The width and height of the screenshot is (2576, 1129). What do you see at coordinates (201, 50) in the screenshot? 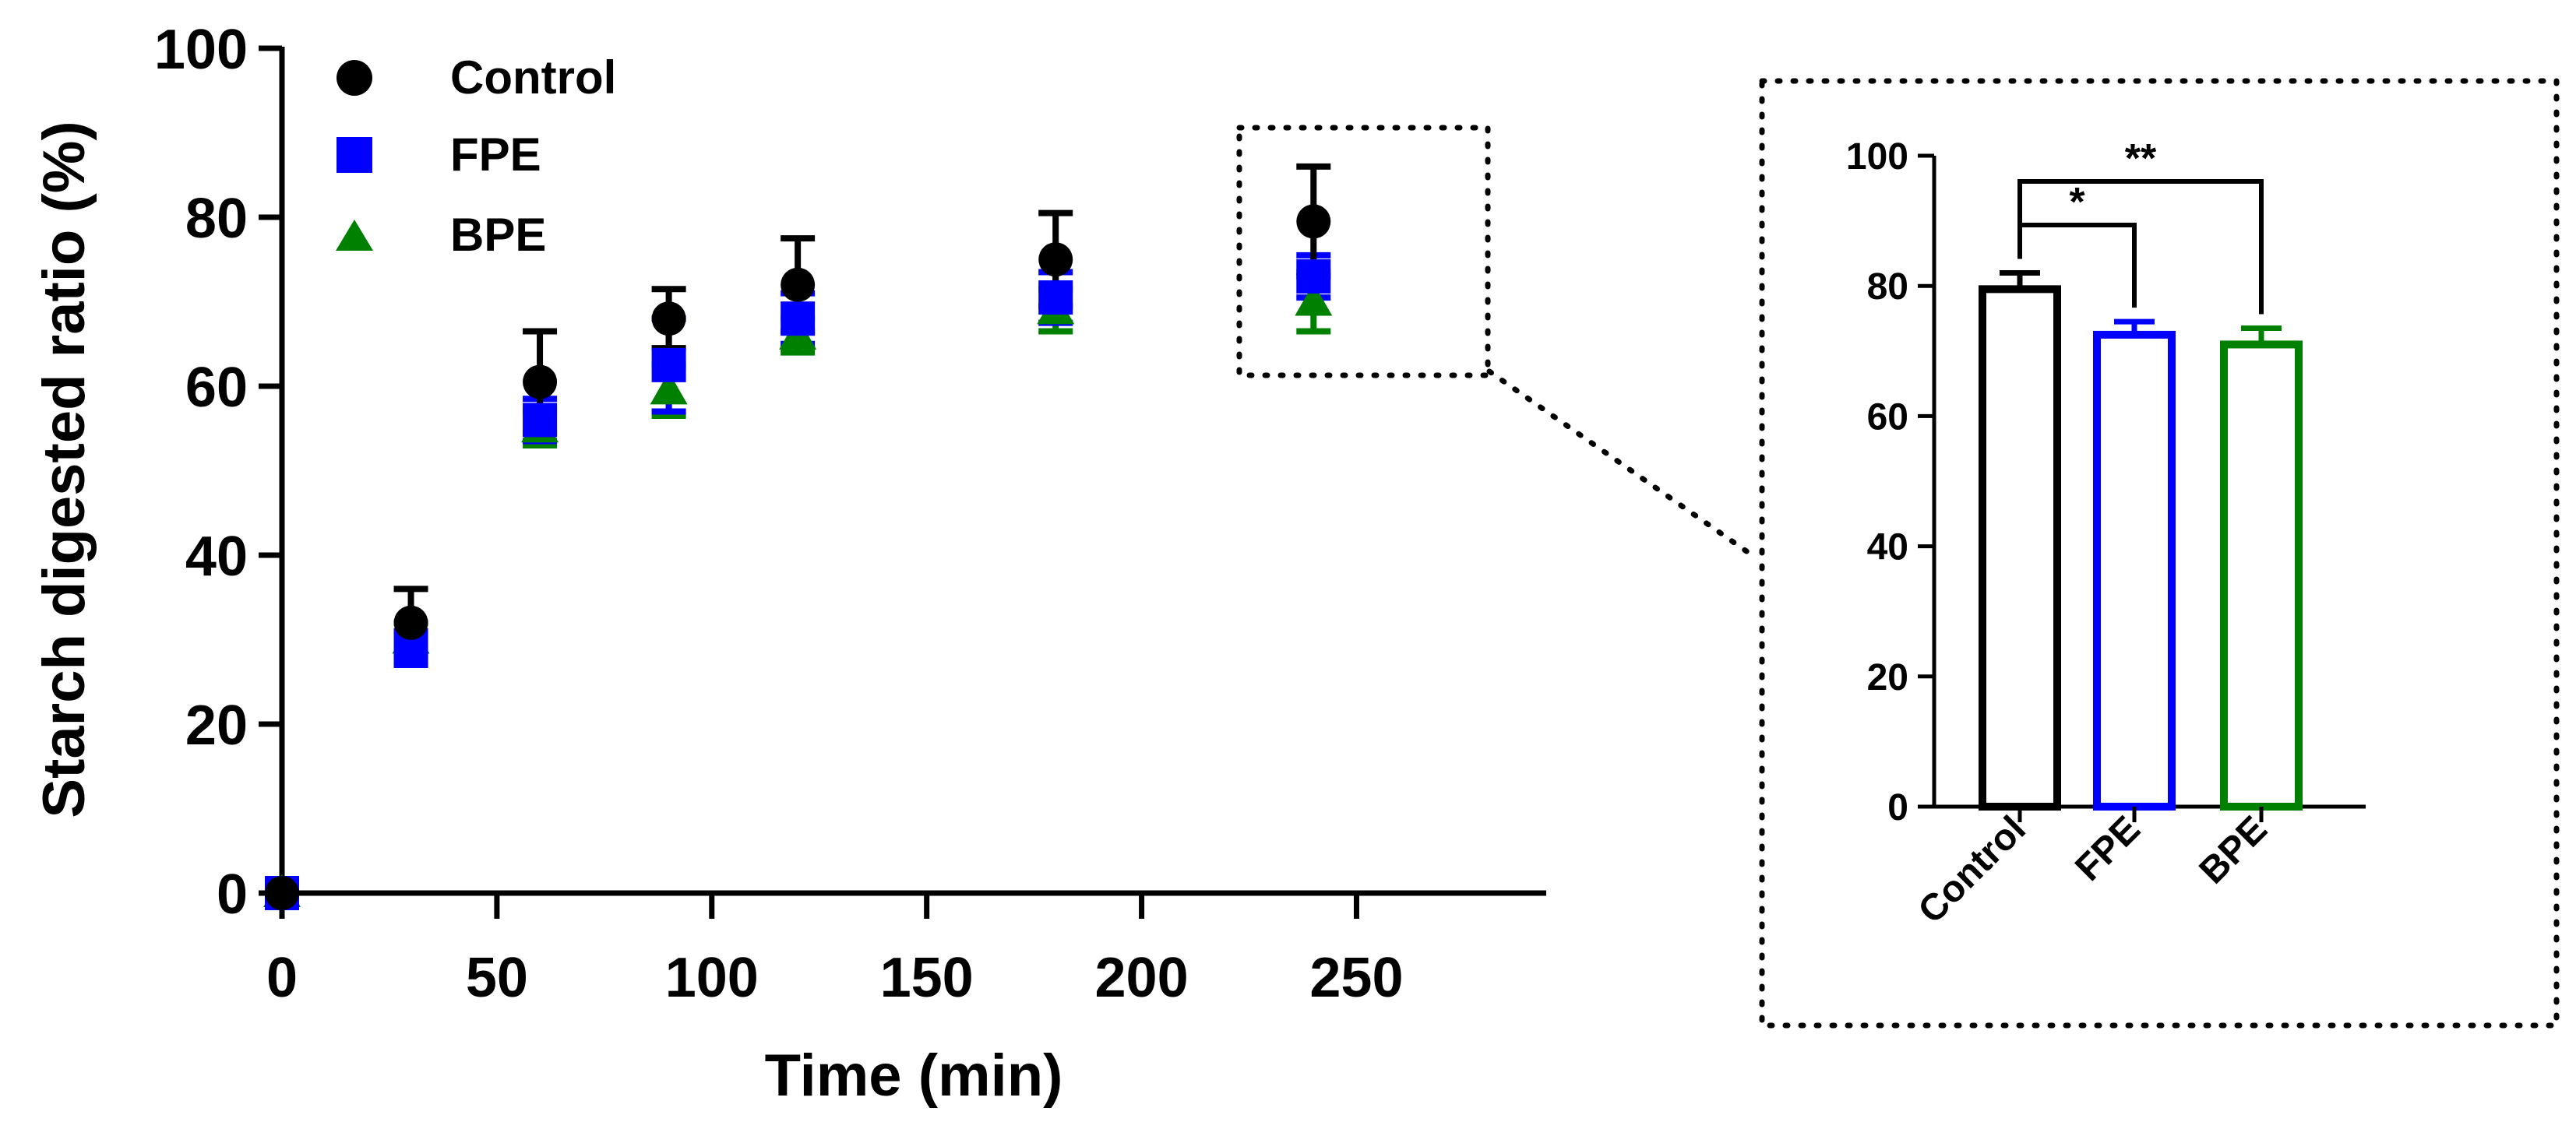
I see `main-y-tick-label-5: 100` at bounding box center [201, 50].